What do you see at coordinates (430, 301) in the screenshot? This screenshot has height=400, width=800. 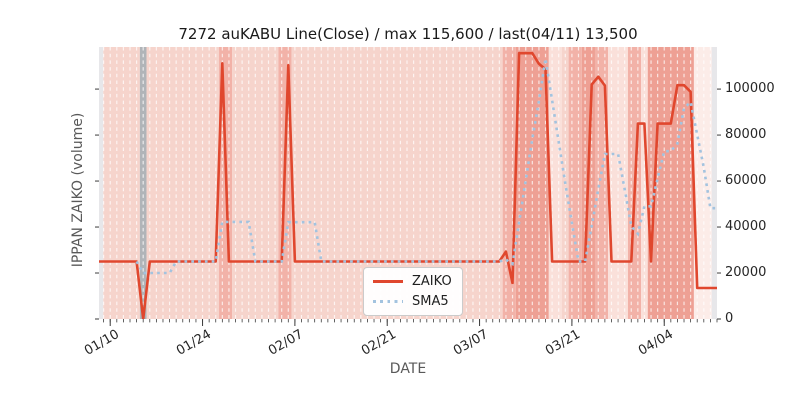 I see `legend-label-sma5: SMA5` at bounding box center [430, 301].